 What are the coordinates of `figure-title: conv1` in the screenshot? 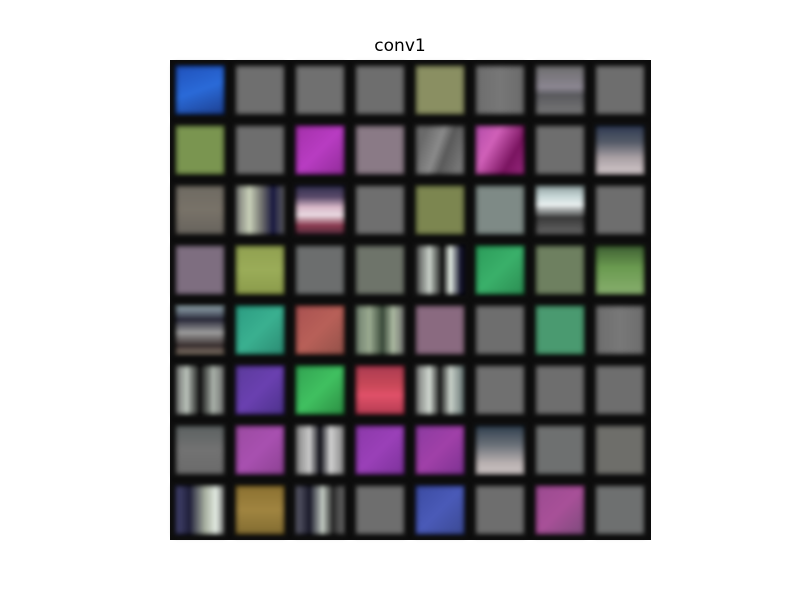 It's located at (400, 46).